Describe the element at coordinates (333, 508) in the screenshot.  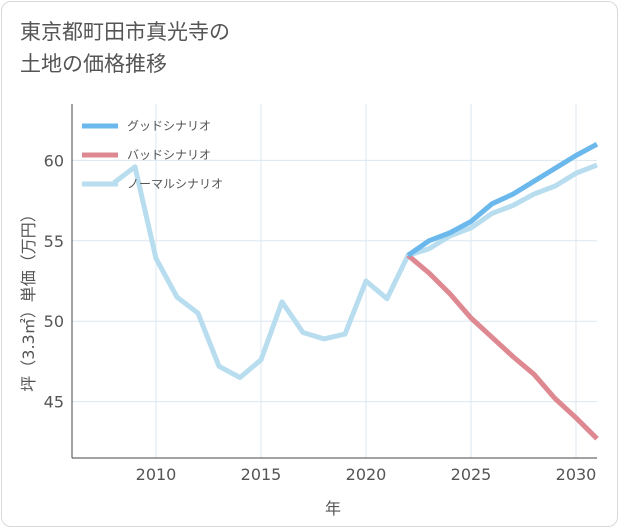
I see `x-axis-label: 年` at that location.